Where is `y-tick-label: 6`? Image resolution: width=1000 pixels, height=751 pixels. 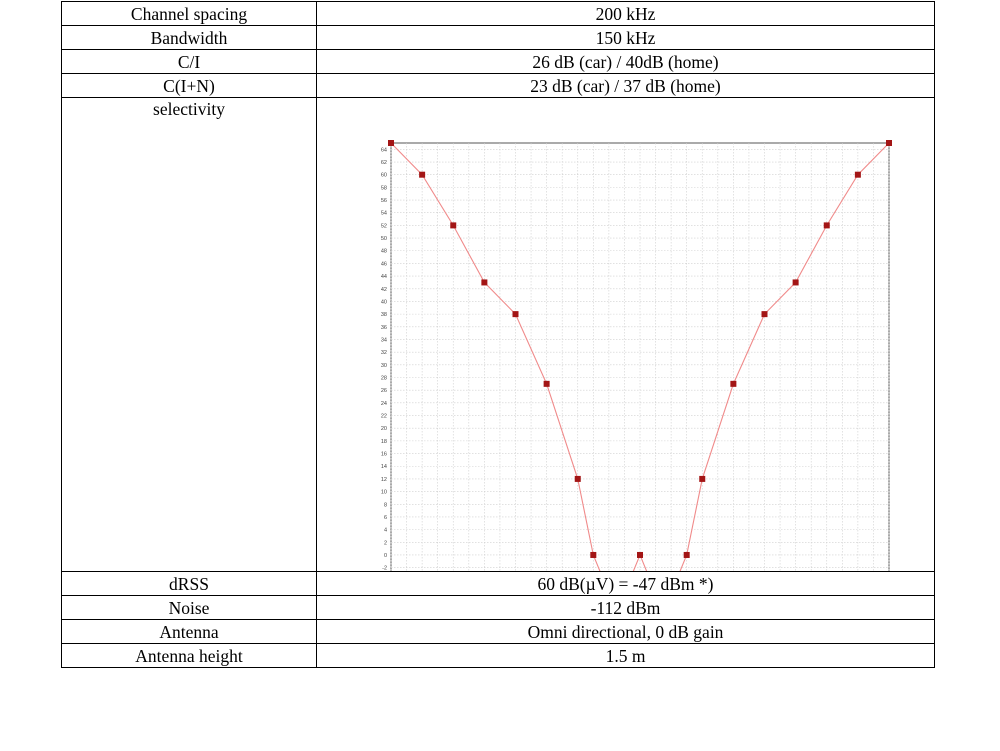
y-tick-label: 6 is located at coordinates (385, 518).